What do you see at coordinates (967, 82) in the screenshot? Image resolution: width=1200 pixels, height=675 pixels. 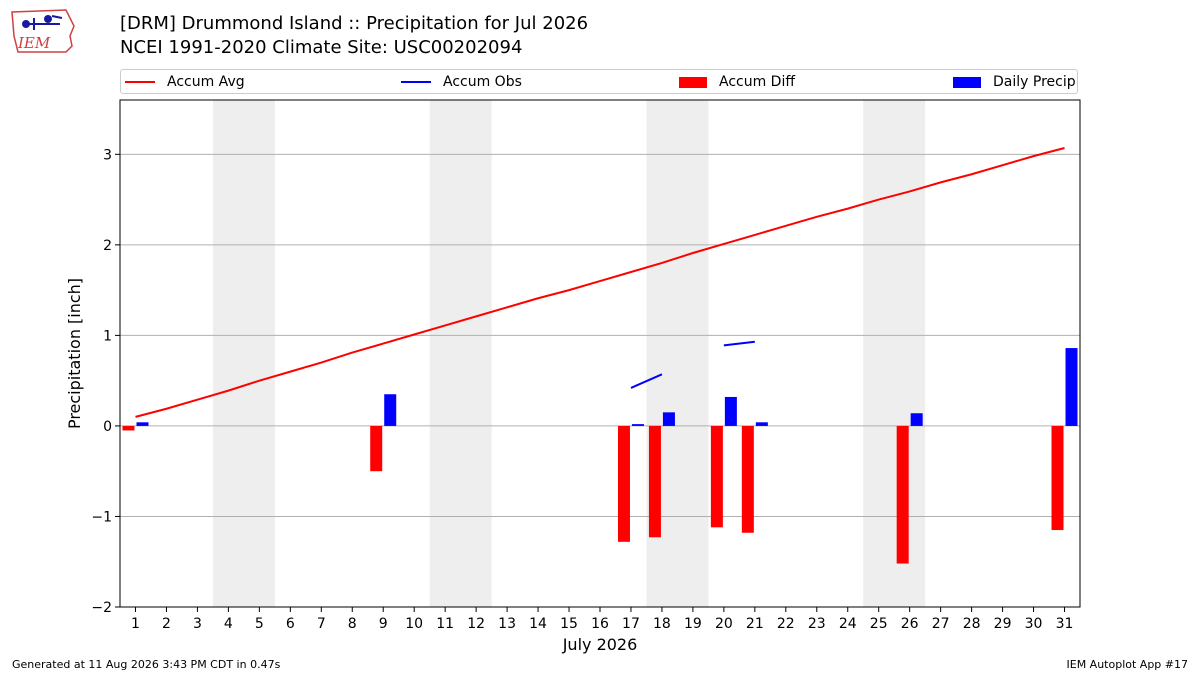 I see `legend-swatch-daily-precip` at bounding box center [967, 82].